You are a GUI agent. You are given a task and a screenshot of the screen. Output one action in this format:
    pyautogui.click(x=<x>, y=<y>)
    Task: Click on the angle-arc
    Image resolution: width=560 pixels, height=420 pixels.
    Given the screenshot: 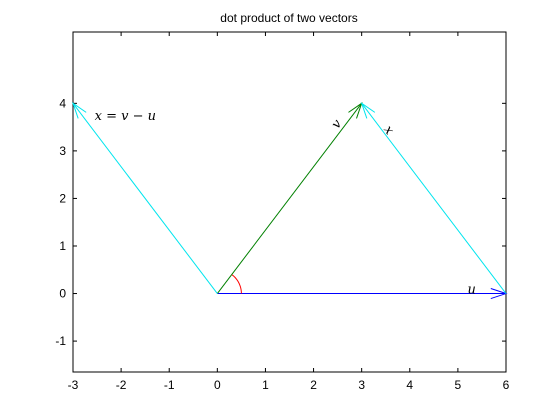 What is the action you would take?
    pyautogui.click(x=236, y=284)
    